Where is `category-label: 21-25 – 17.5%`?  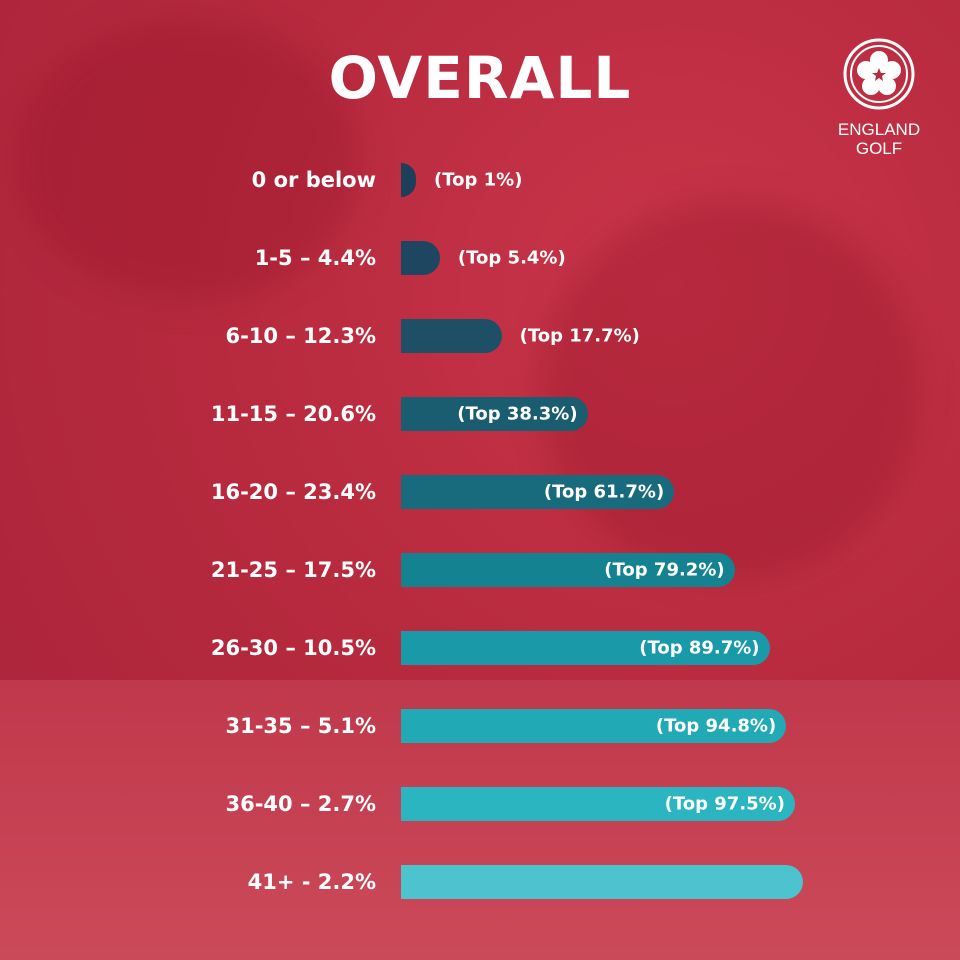 category-label: 21-25 – 17.5% is located at coordinates (293, 570).